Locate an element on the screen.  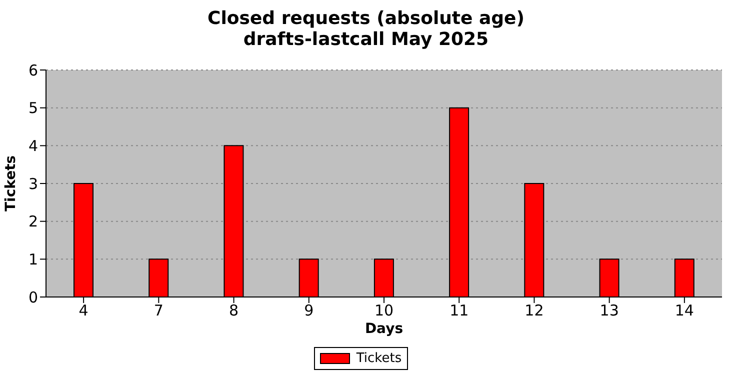
x-tick-label: 4 is located at coordinates (83, 311).